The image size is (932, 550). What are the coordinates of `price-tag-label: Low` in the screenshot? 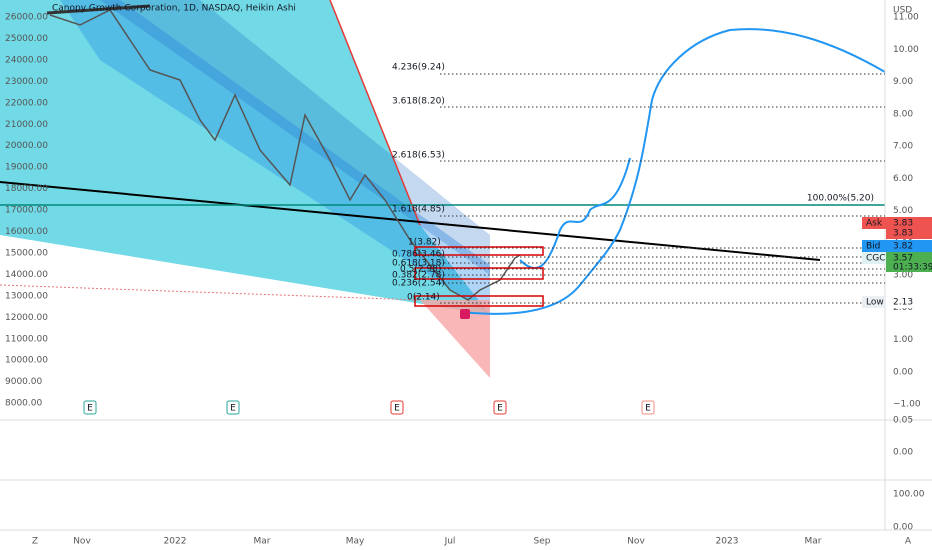 It's located at (875, 303).